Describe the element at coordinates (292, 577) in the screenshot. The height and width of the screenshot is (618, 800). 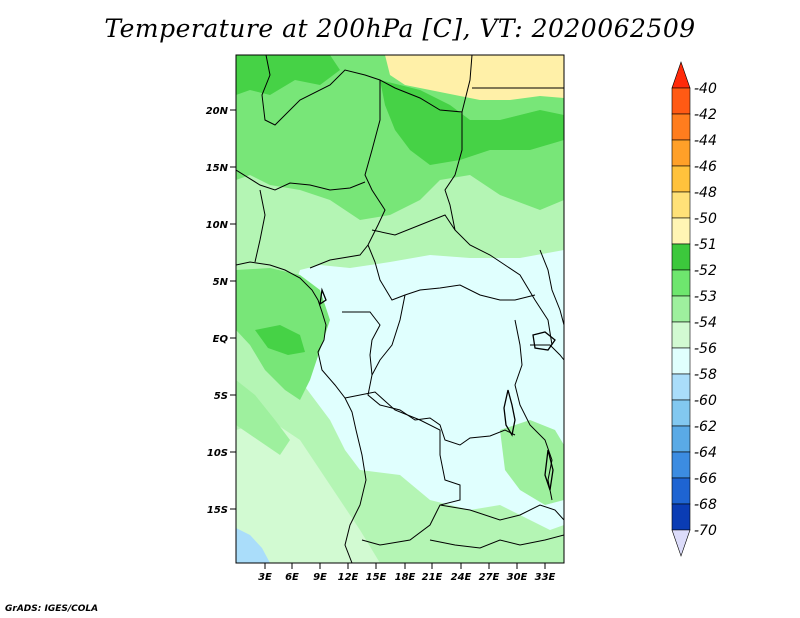
I see `lon-label-6e: 6E` at that location.